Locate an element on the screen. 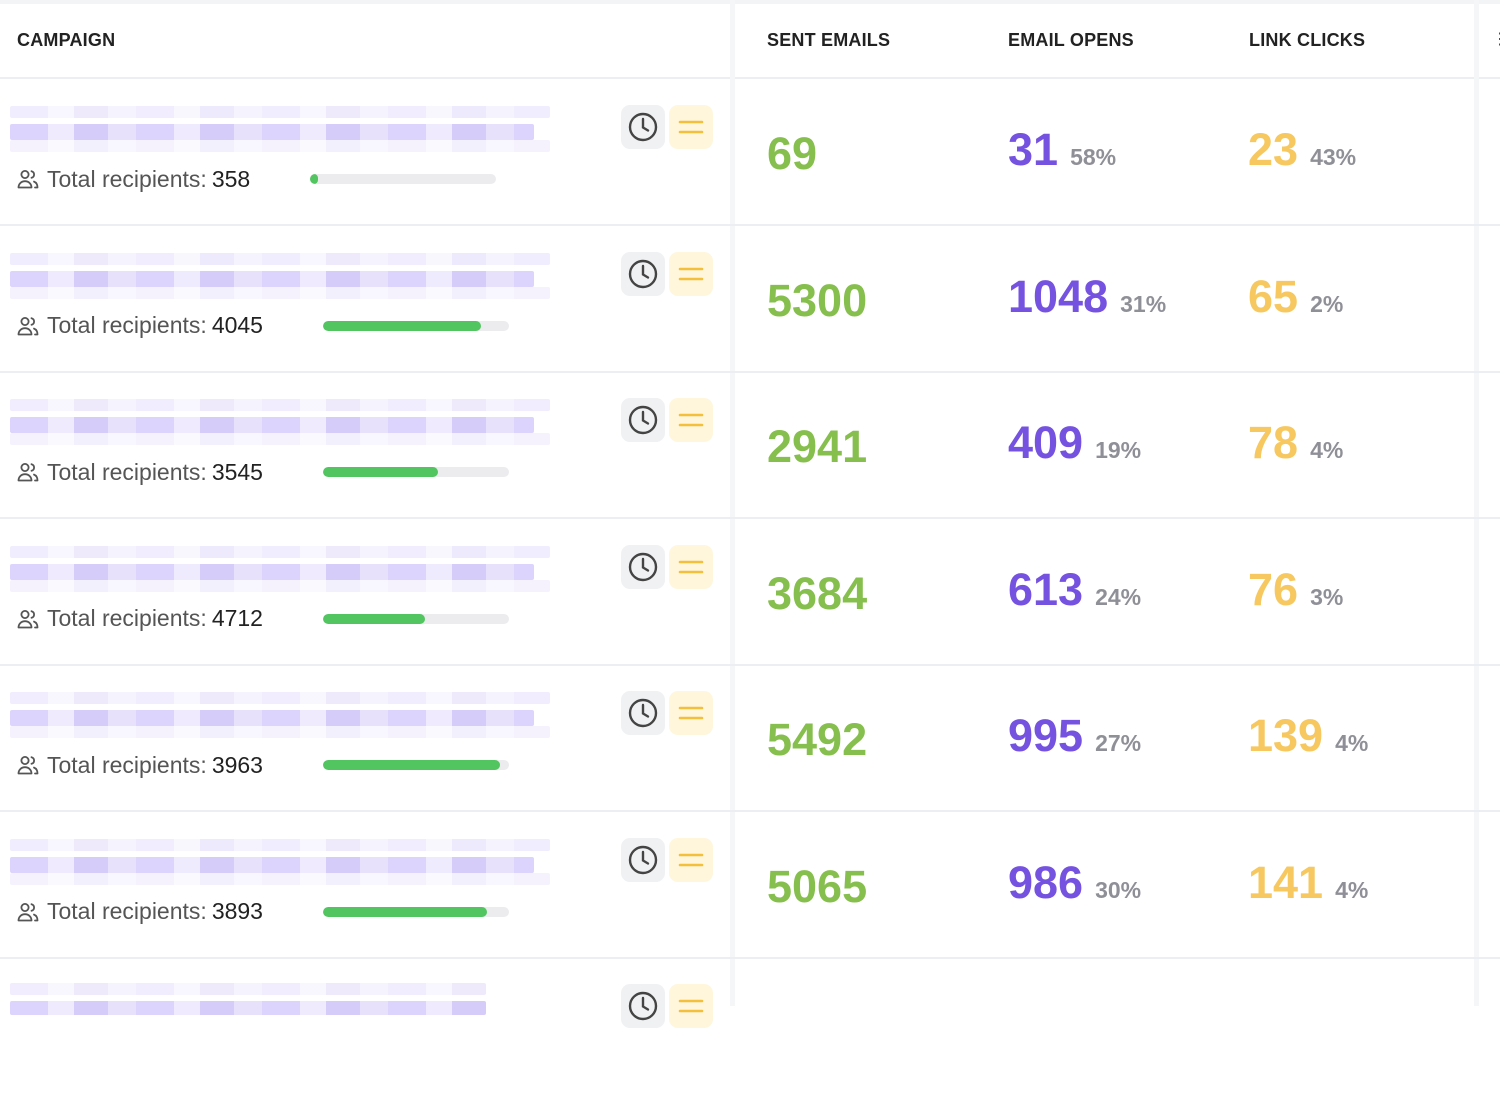 Image resolution: width=1500 pixels, height=1103 pixels. email-opens-percent: 19% is located at coordinates (1118, 450).